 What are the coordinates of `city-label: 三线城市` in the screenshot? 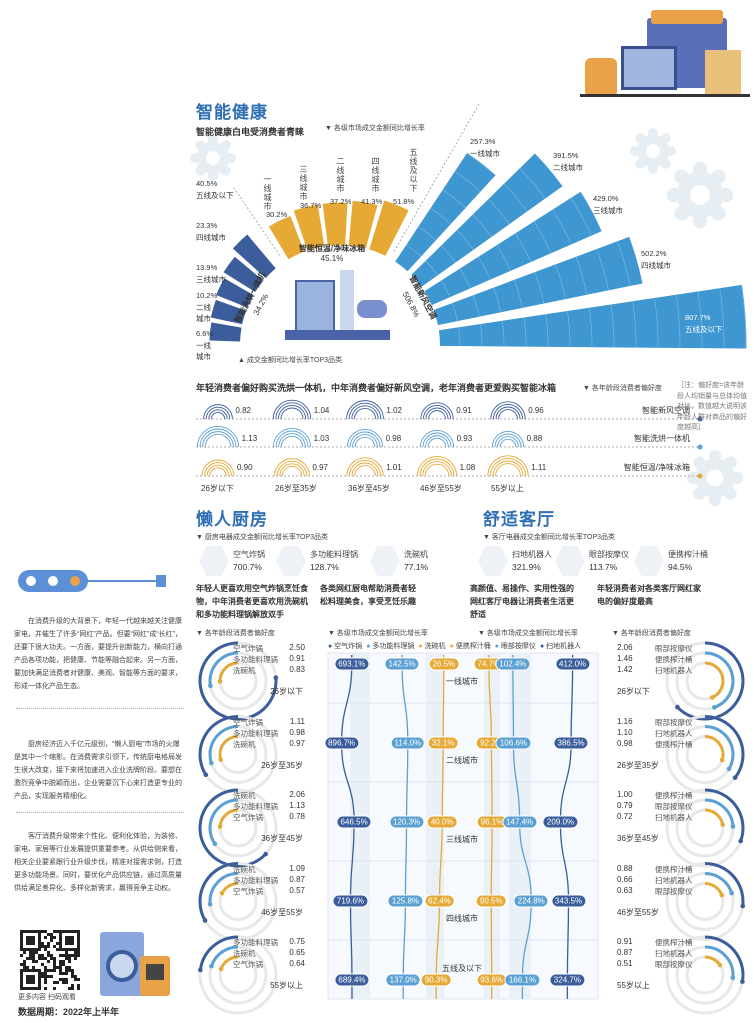 It's located at (462, 839).